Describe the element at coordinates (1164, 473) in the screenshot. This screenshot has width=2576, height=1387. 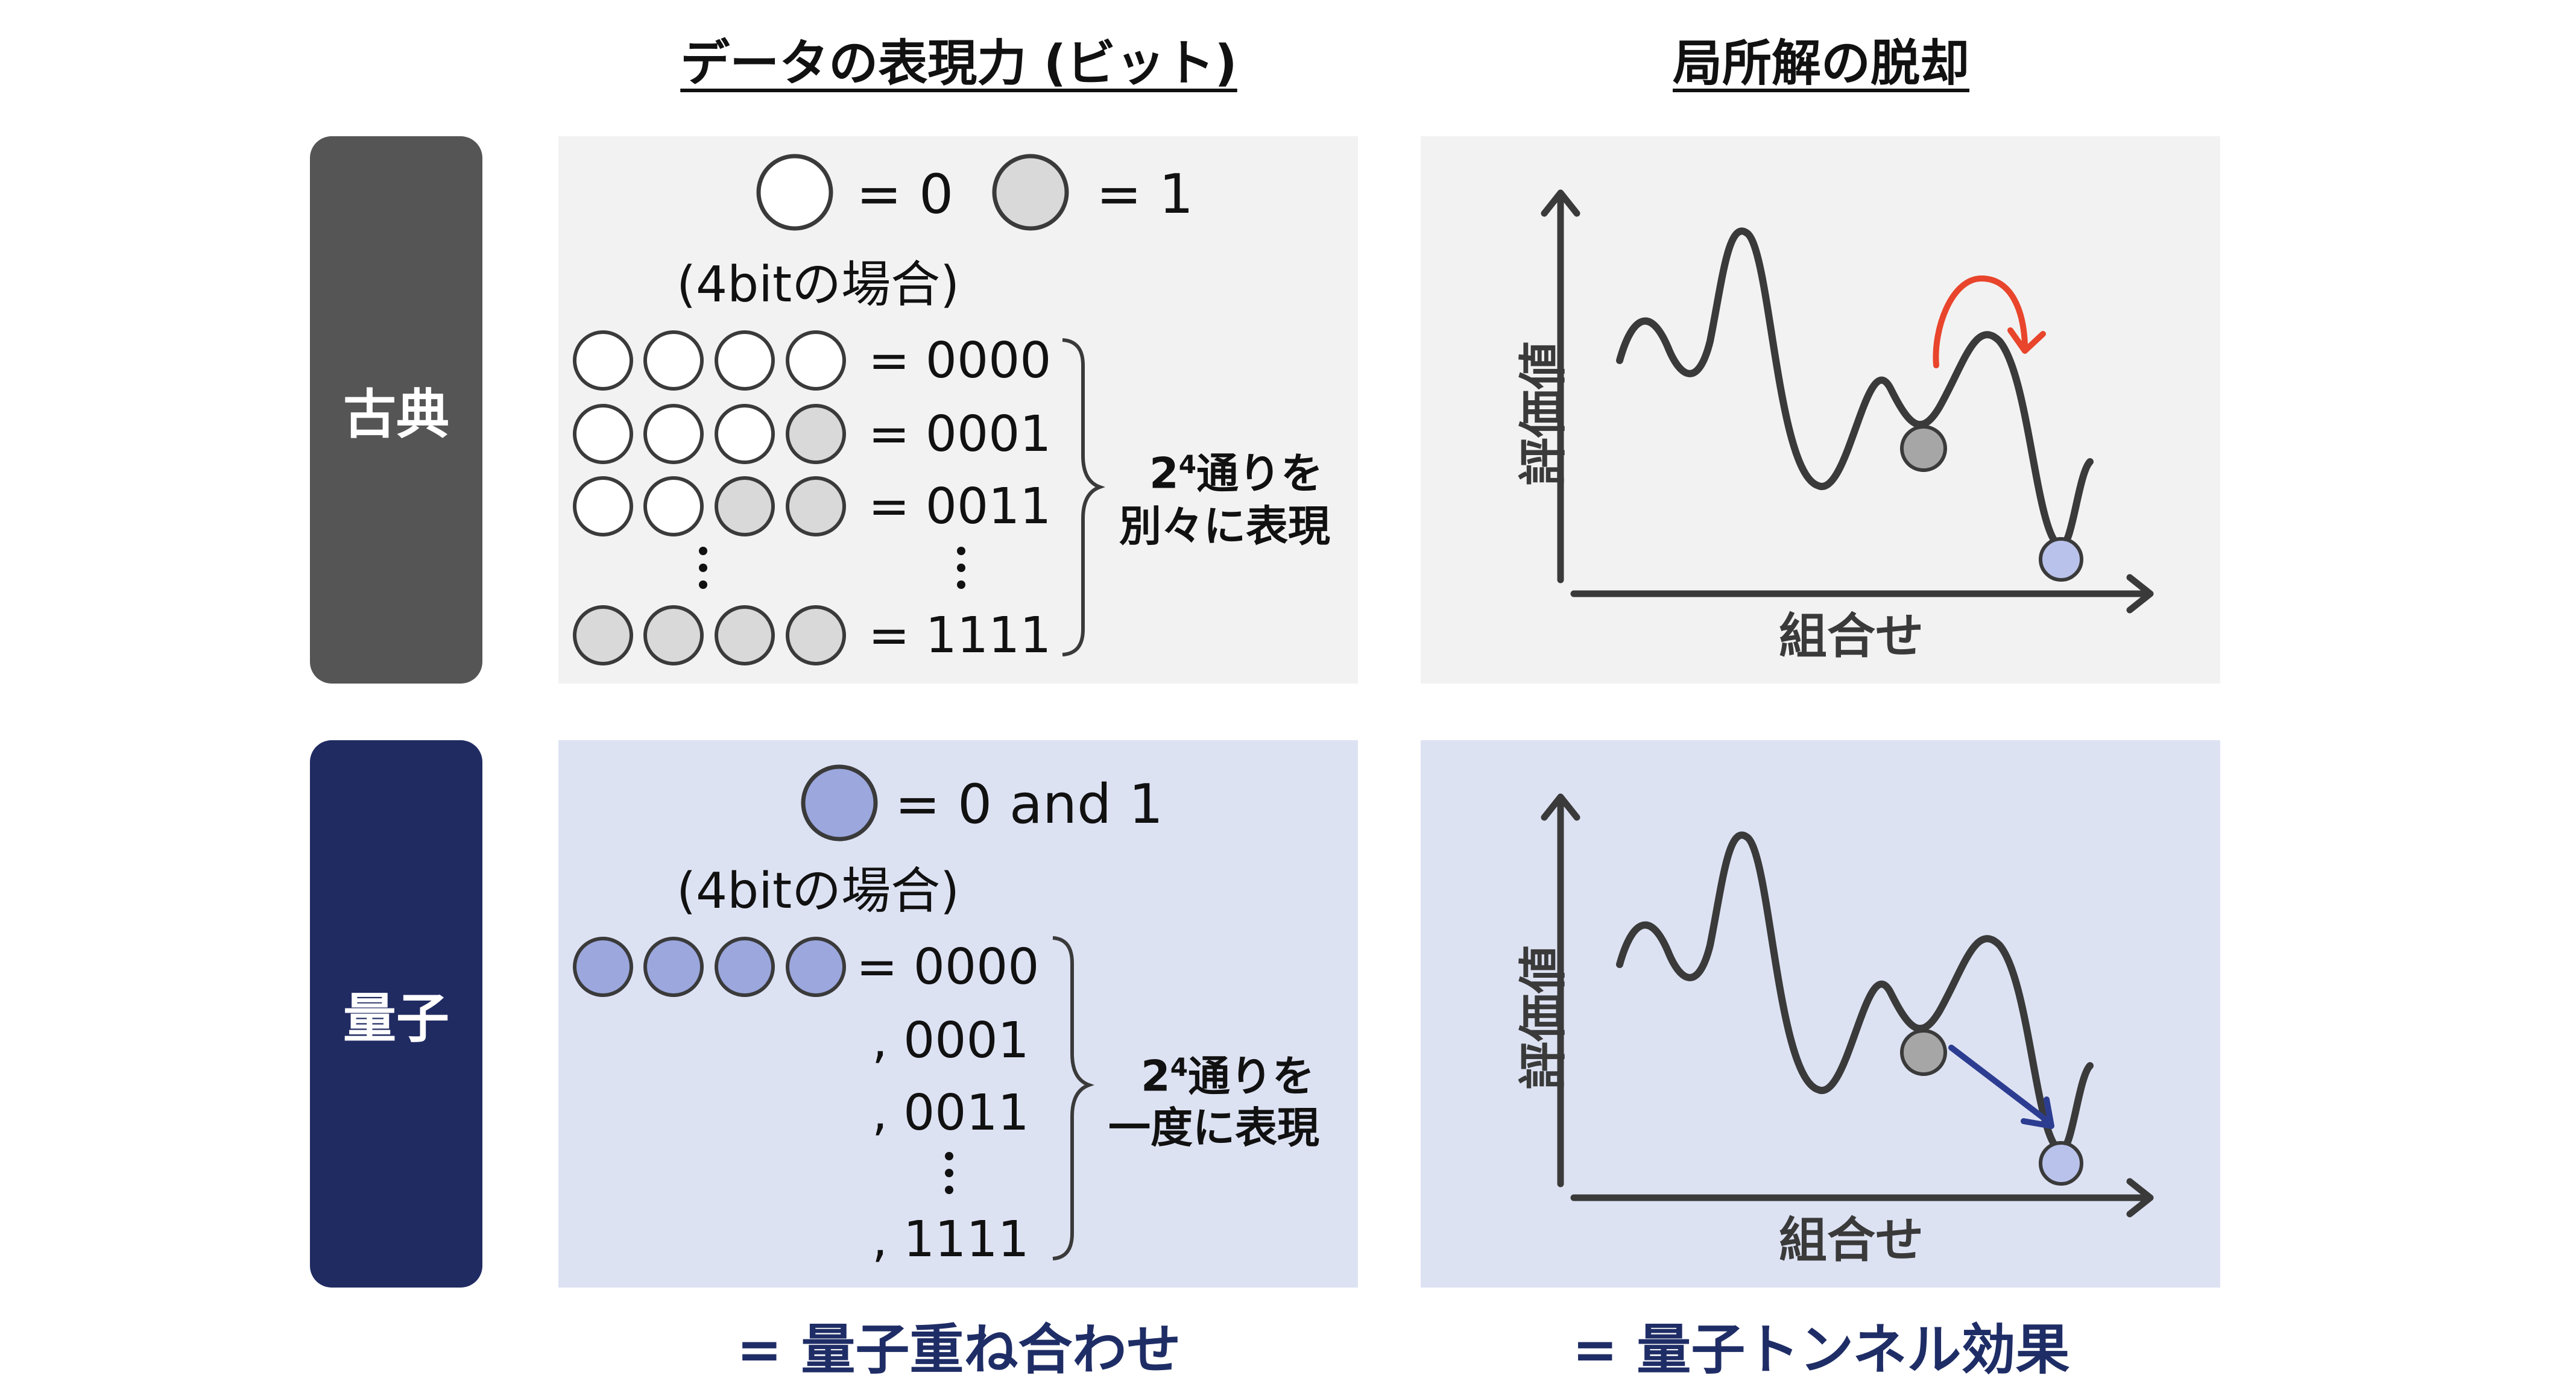
I see `brace-note-classical-base: 2` at that location.